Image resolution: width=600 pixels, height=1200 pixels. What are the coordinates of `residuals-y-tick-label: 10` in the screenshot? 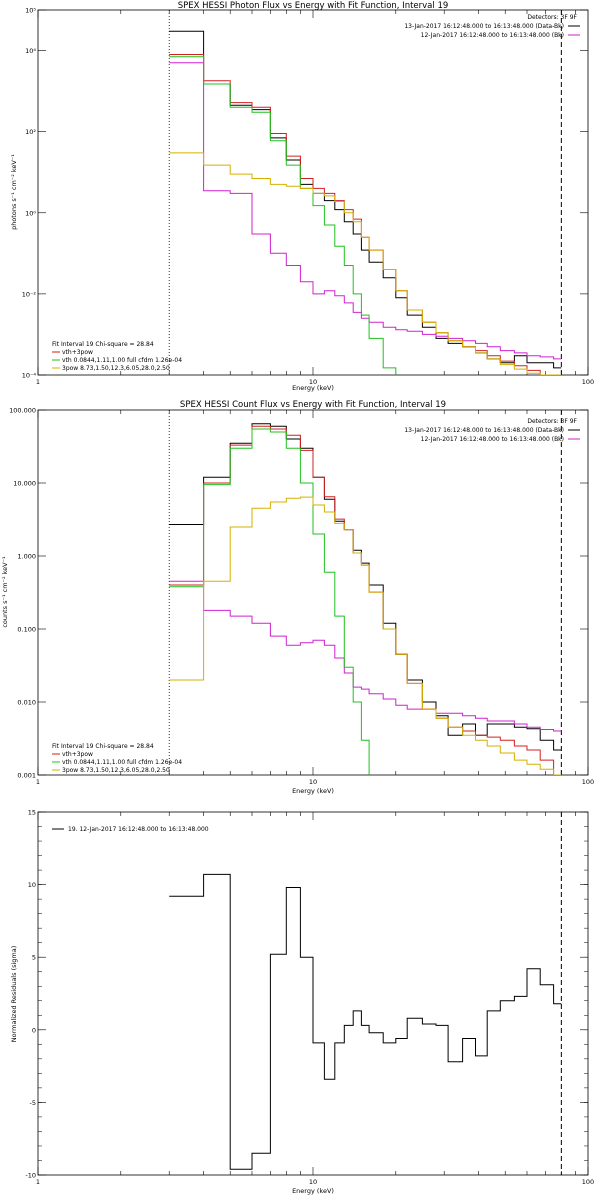 It's located at (32, 885).